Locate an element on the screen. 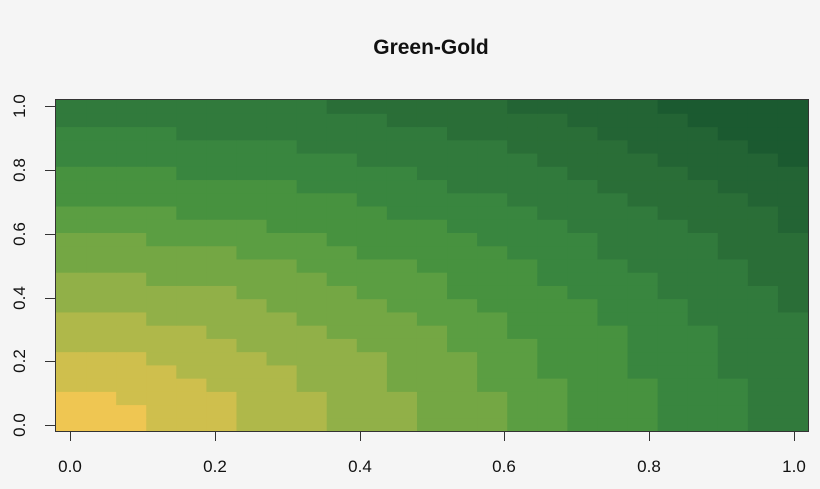 The image size is (820, 489). x-tick-label: 0.2 is located at coordinates (215, 466).